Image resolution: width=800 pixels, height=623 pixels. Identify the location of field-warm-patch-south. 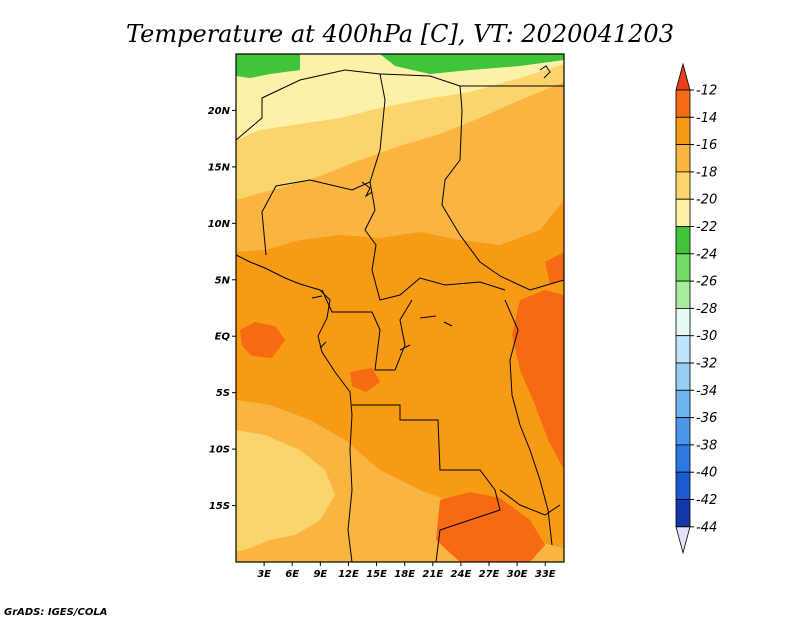
(490, 527).